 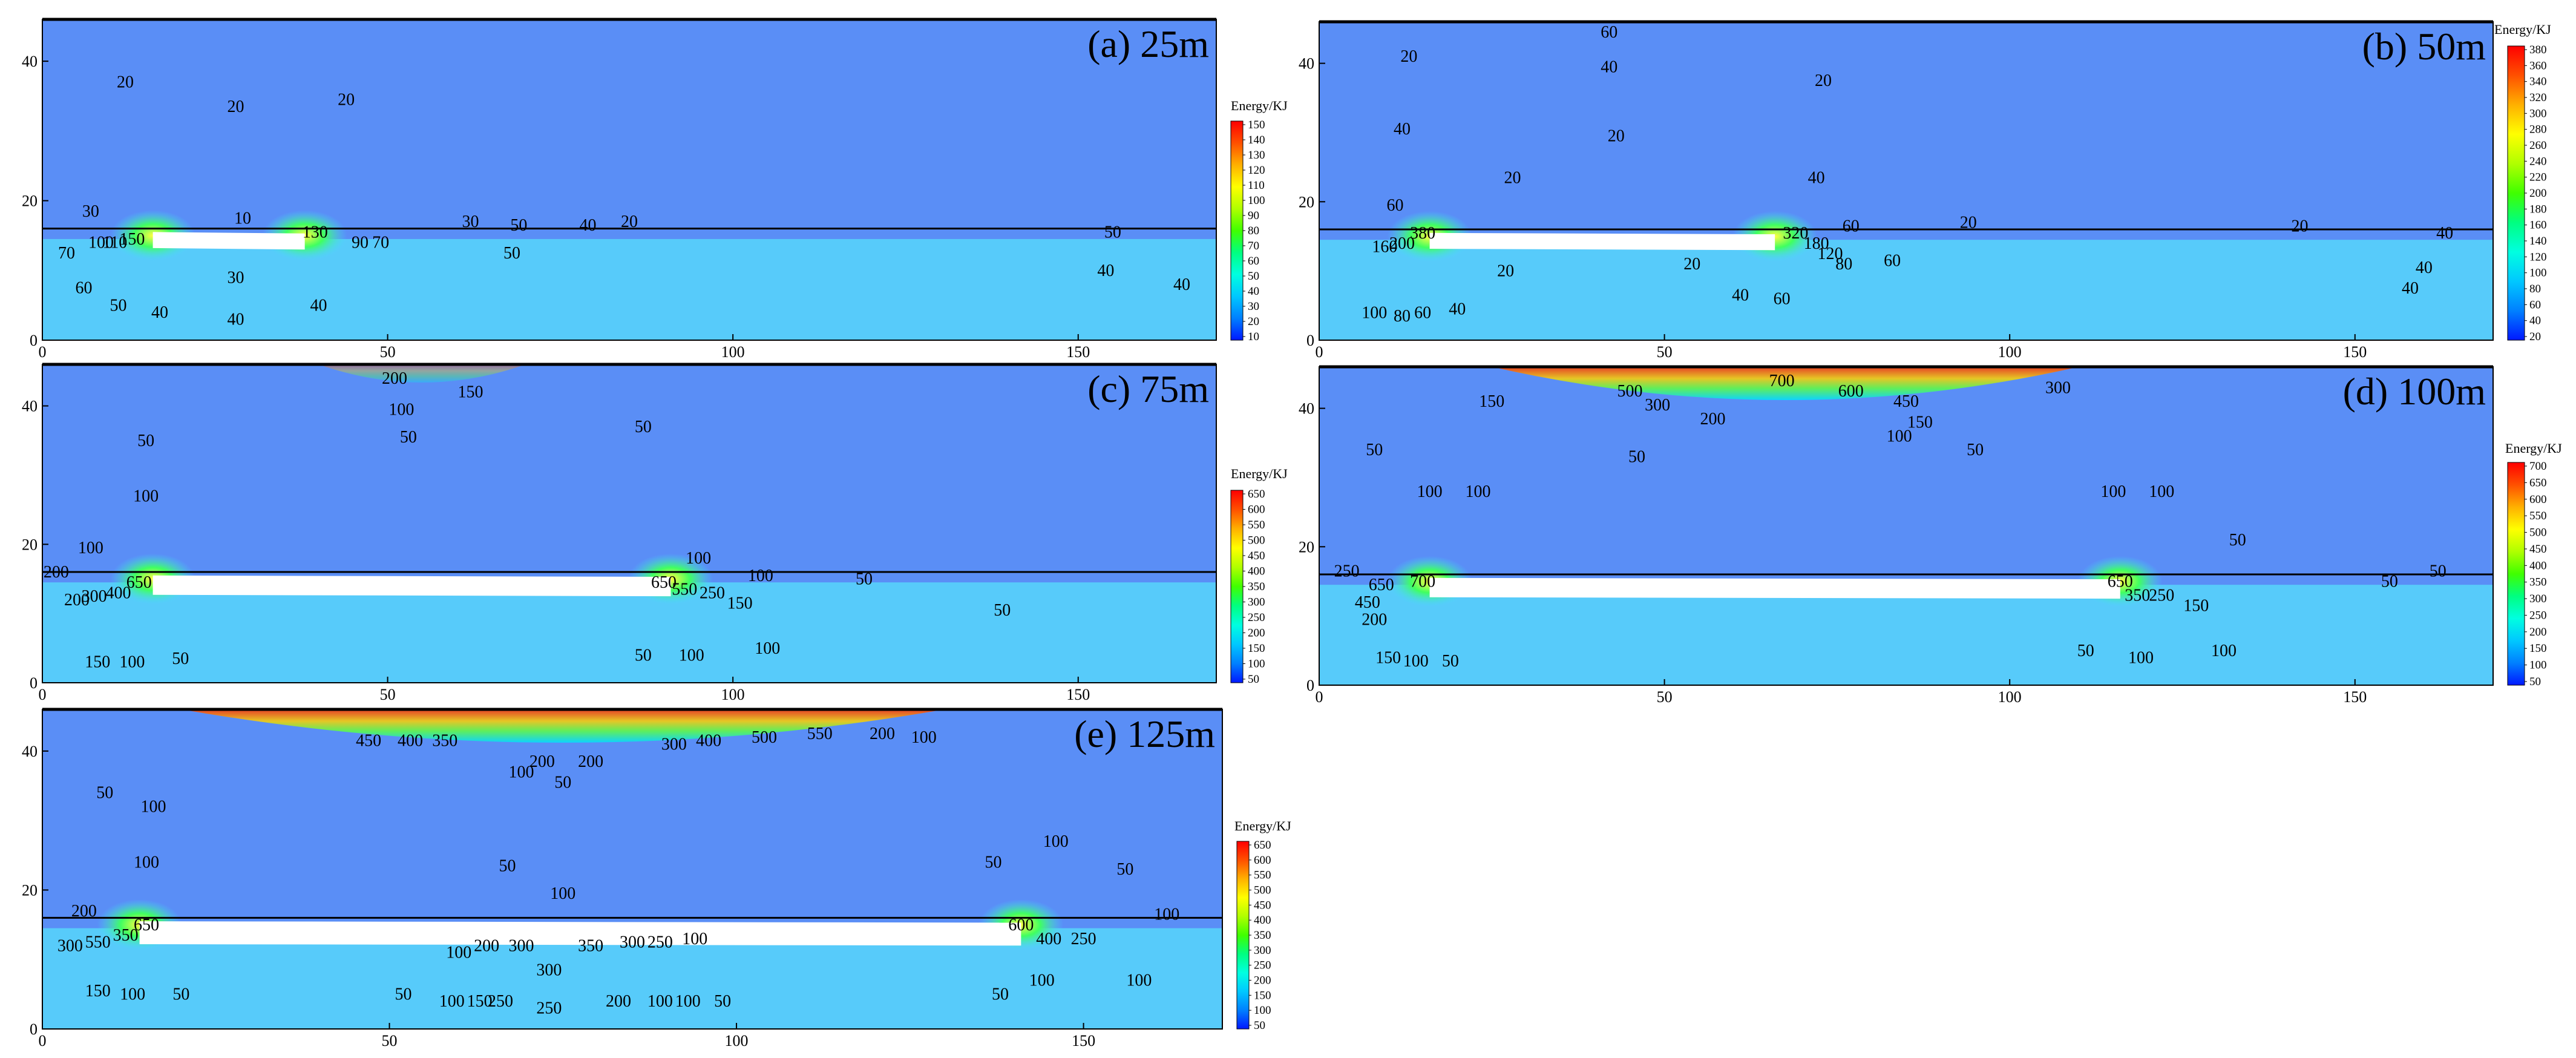 I want to click on colorbar-level-label: 600, so click(x=1256, y=510).